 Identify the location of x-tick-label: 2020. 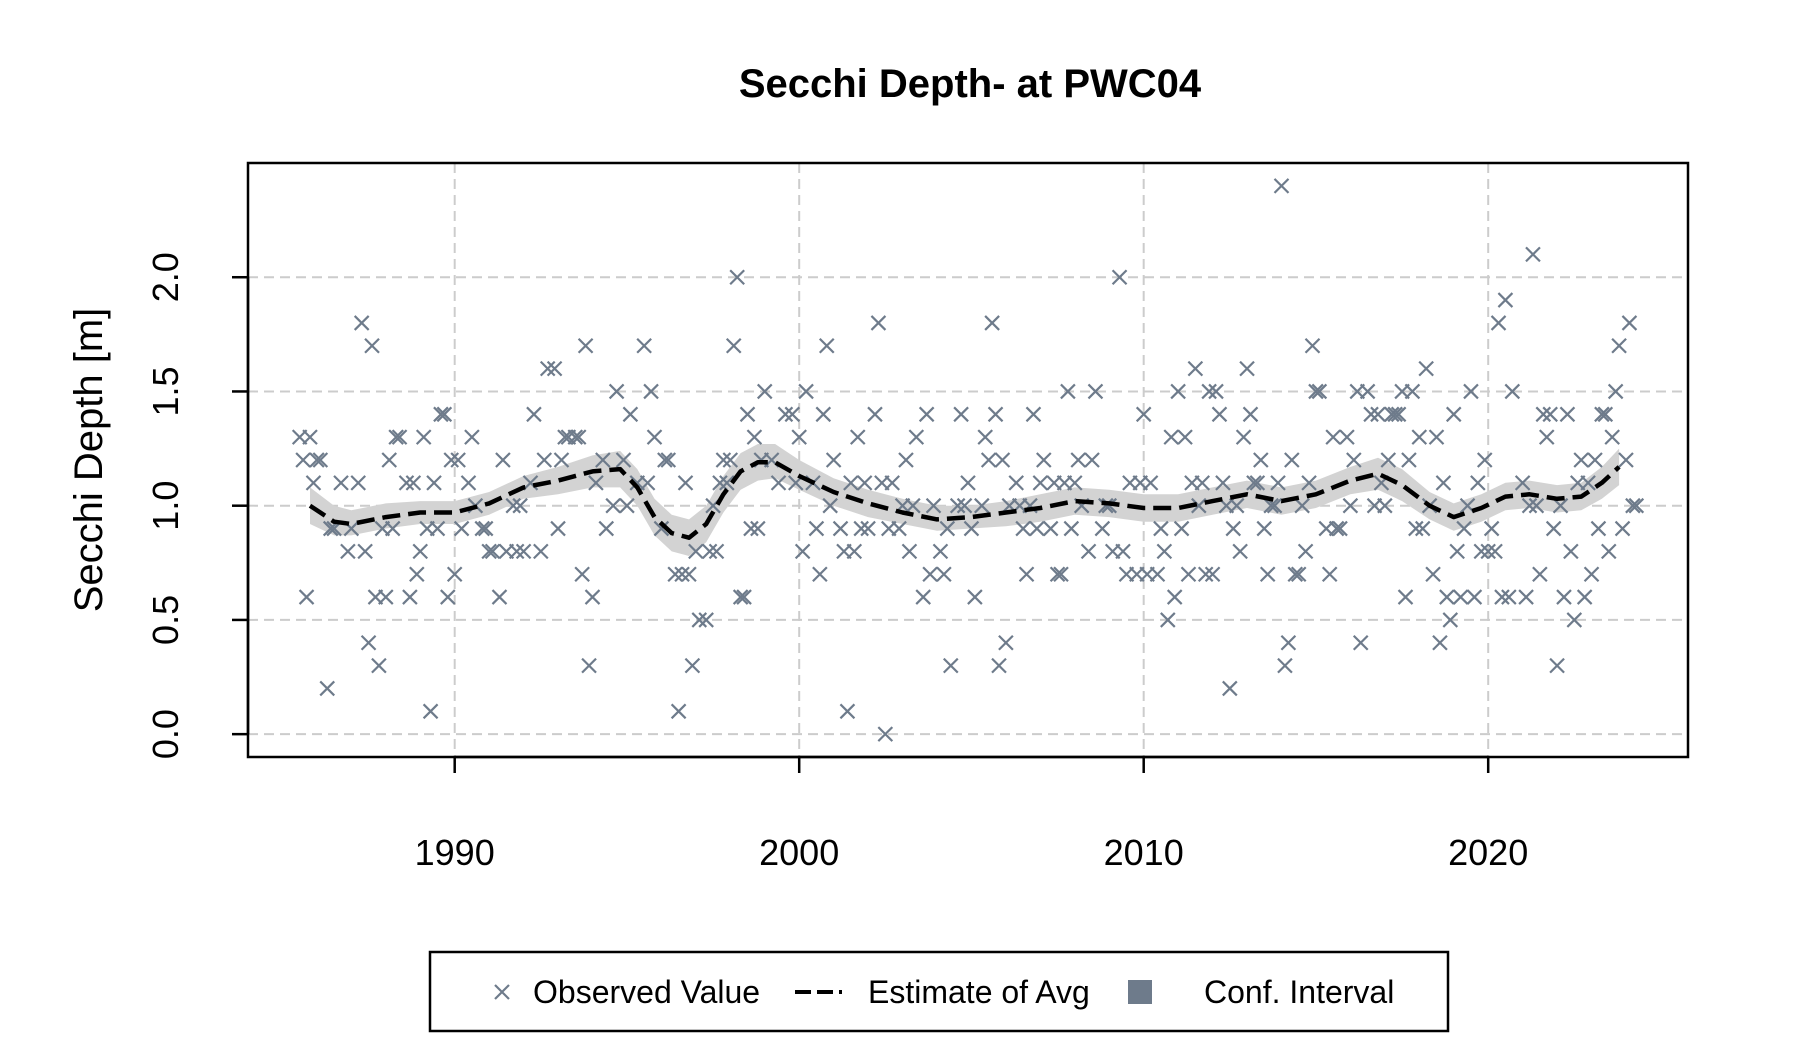
(1488, 852).